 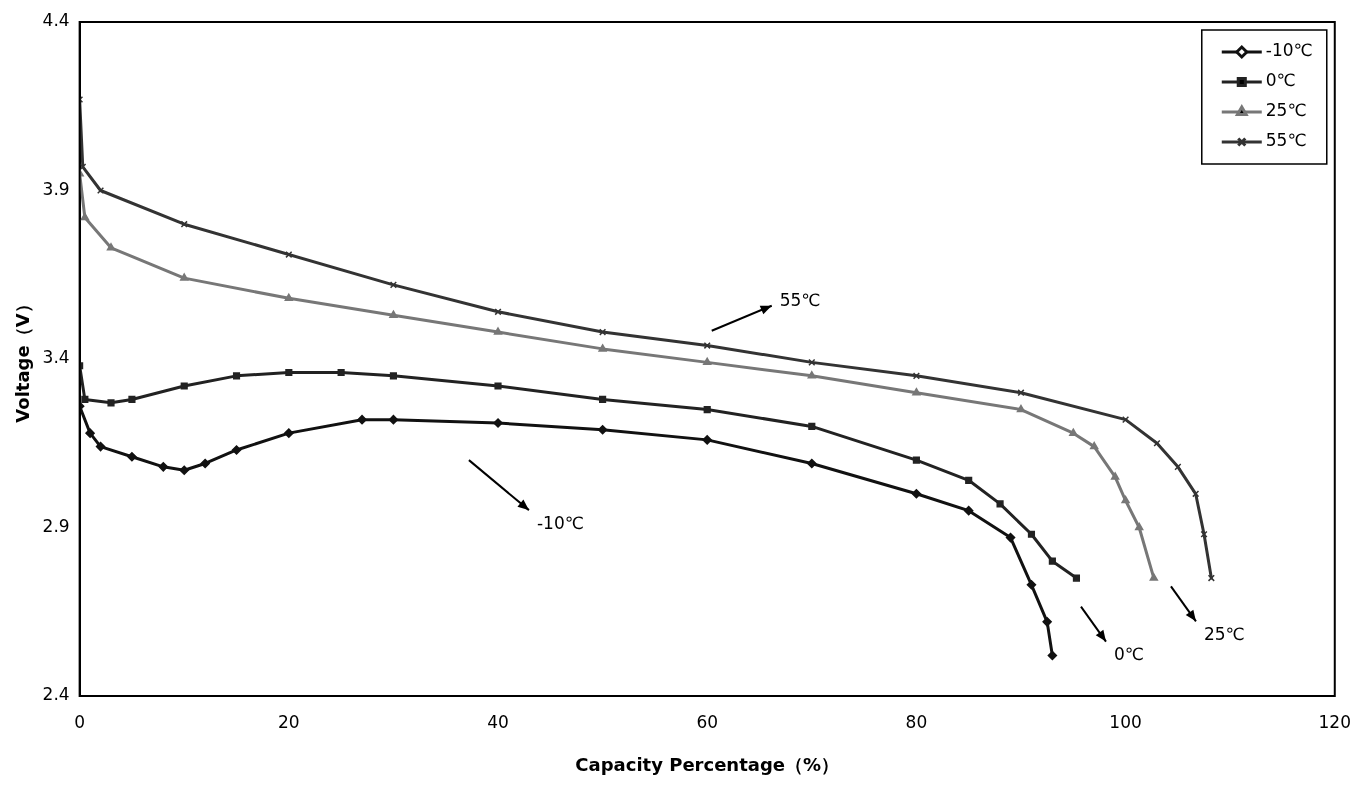 What do you see at coordinates (56, 20) in the screenshot?
I see `y-tick-label: 4.4` at bounding box center [56, 20].